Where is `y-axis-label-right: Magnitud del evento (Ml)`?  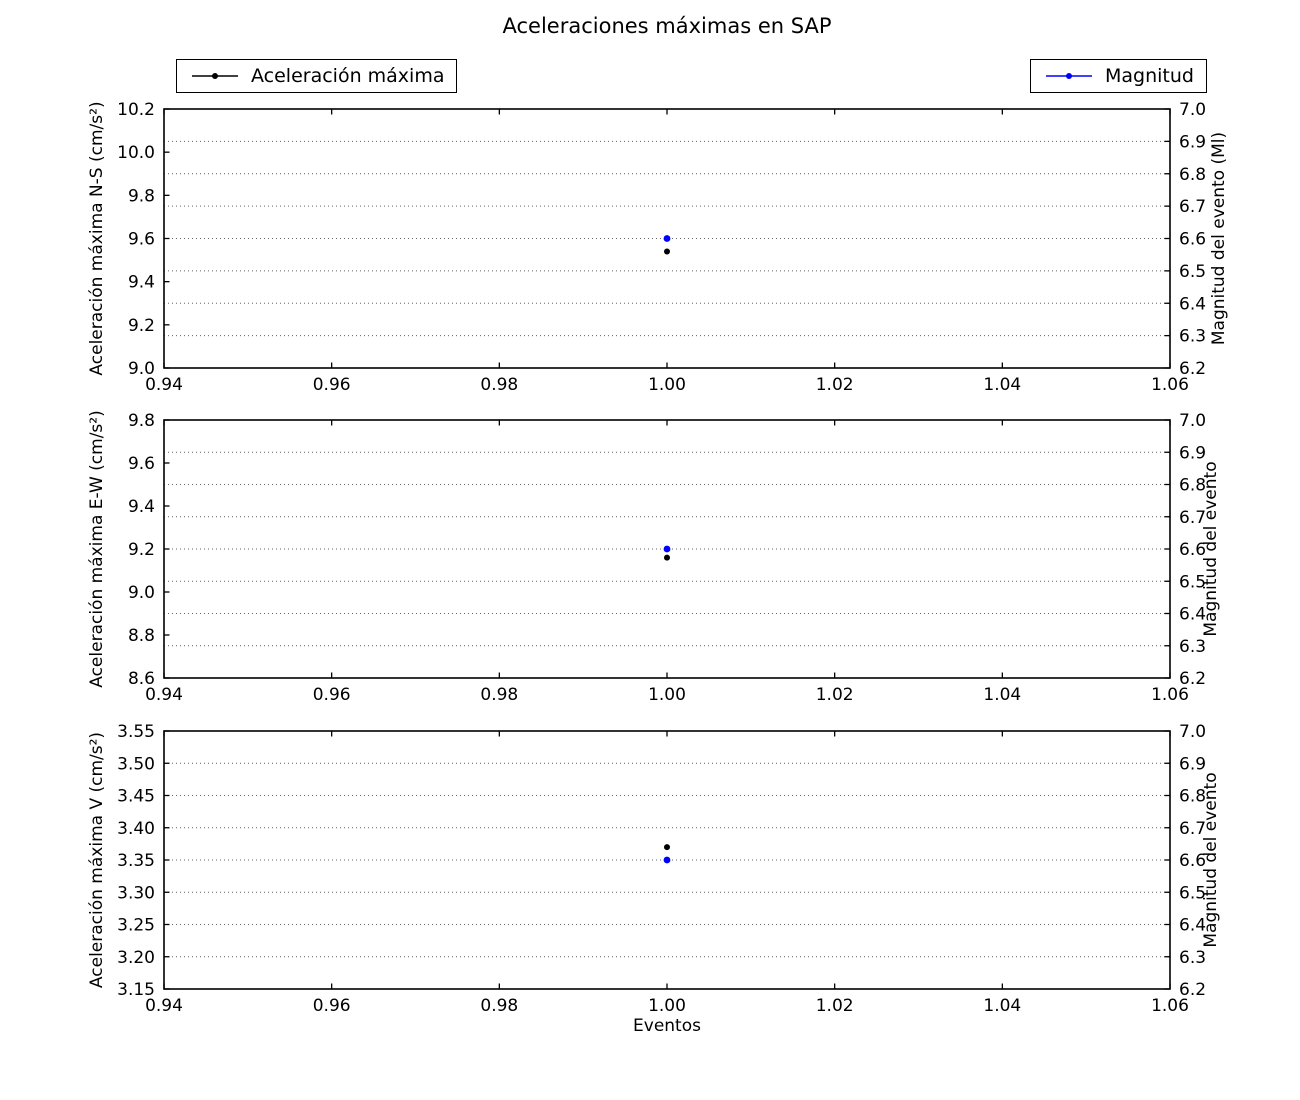 y-axis-label-right: Magnitud del evento (Ml) is located at coordinates (1219, 238).